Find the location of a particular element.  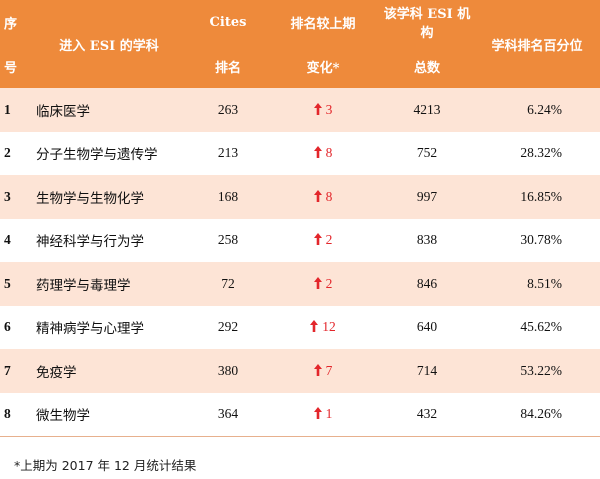

row-percentile: 30.78% is located at coordinates (537, 240).